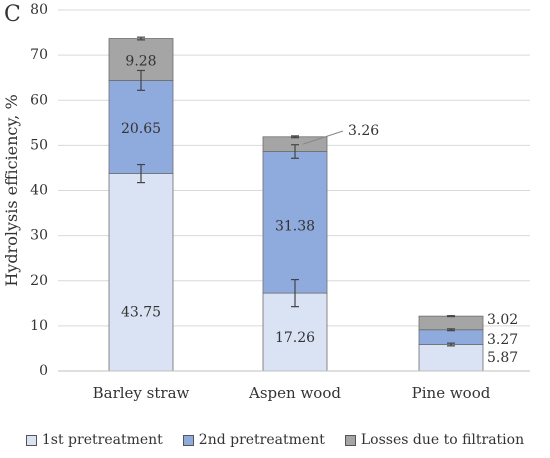  What do you see at coordinates (31, 440) in the screenshot?
I see `legend-swatch-1st-pretreatment` at bounding box center [31, 440].